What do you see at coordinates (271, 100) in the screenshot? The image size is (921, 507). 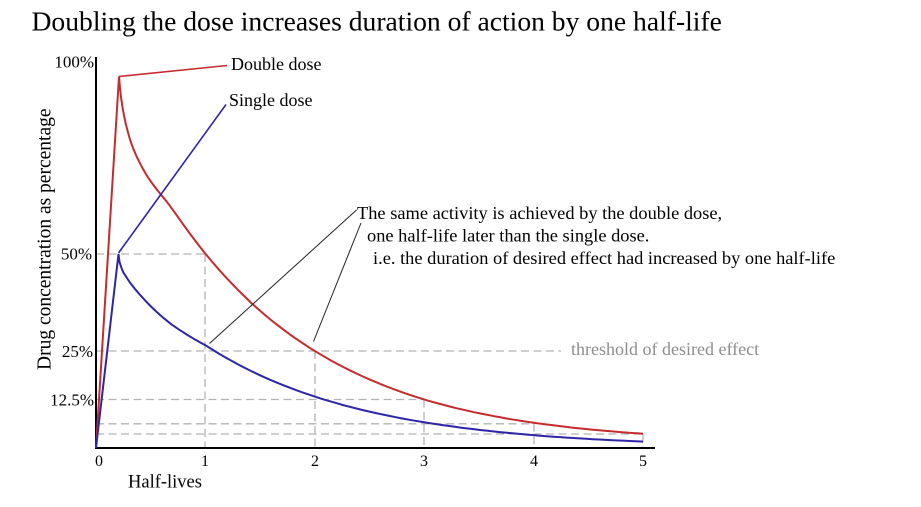 I see `svg-text: Single dose` at bounding box center [271, 100].